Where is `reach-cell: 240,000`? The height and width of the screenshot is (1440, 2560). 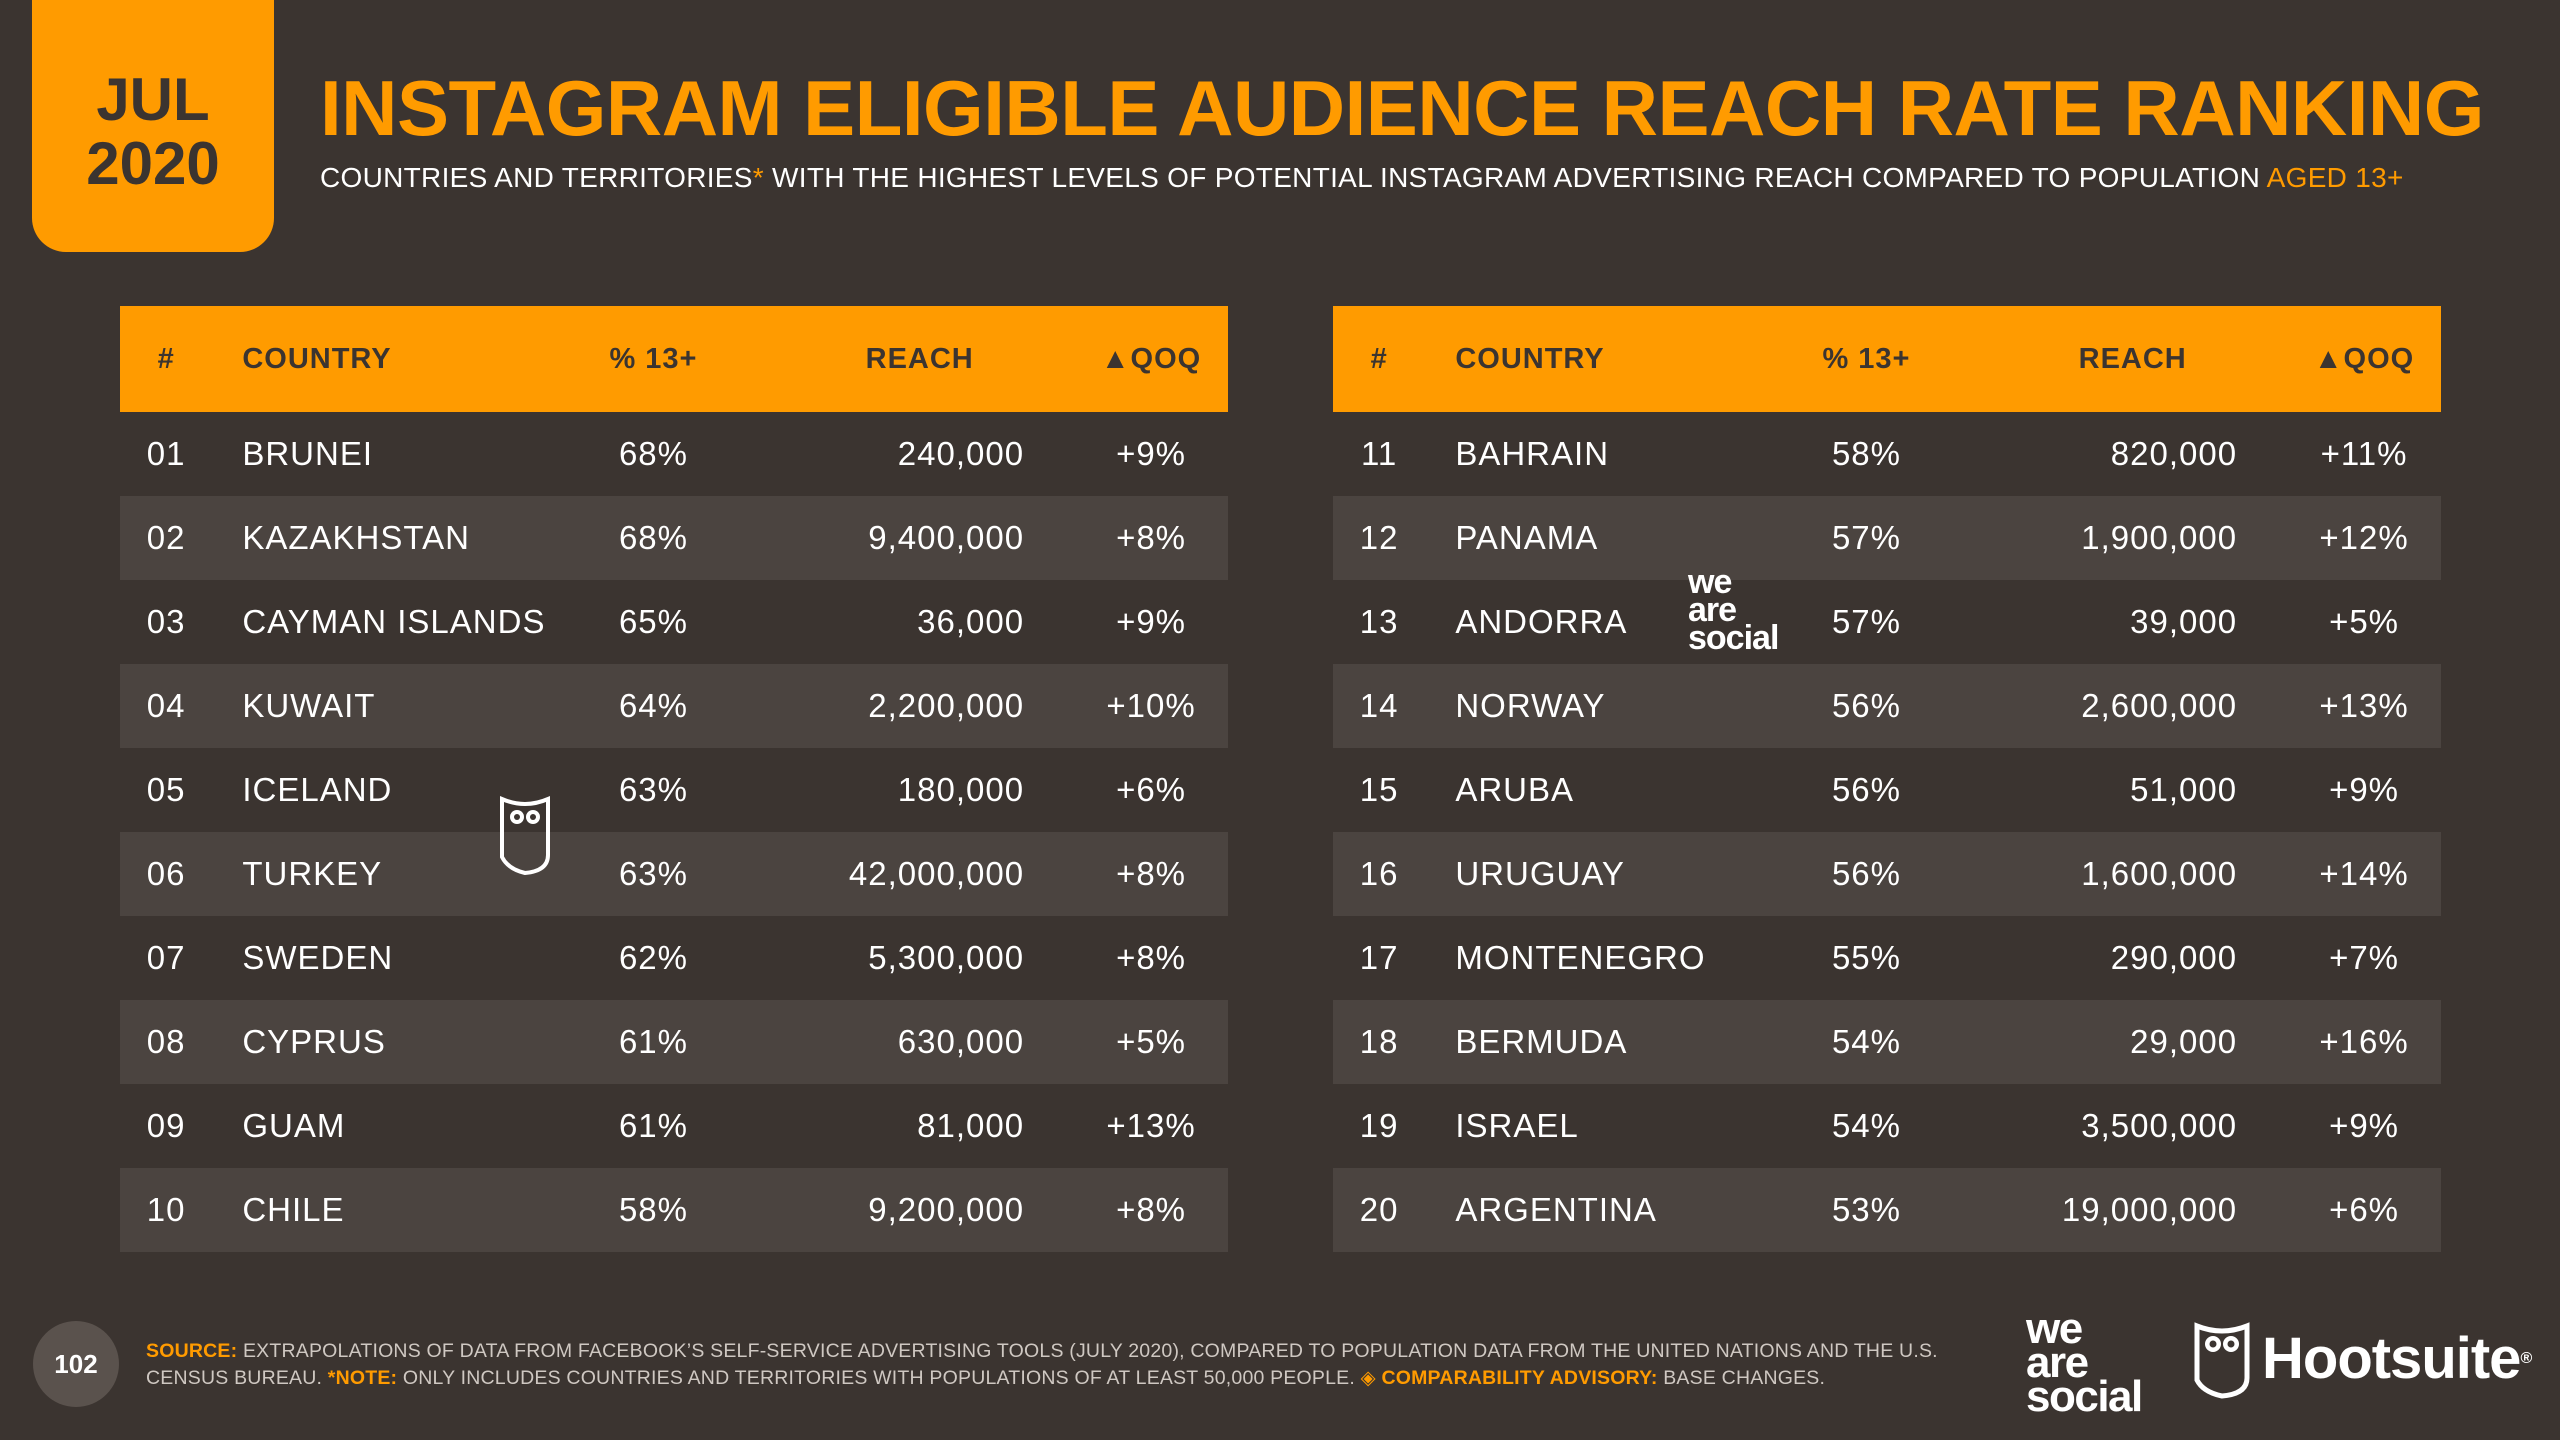 reach-cell: 240,000 is located at coordinates (961, 453).